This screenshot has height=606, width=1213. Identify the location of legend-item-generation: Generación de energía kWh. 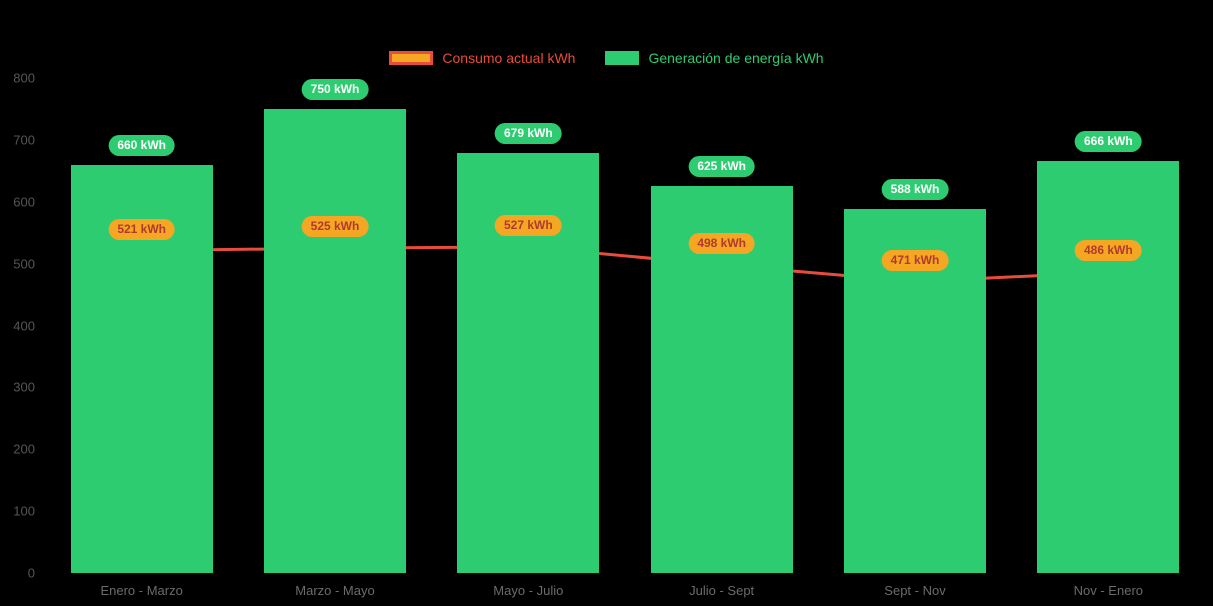
(714, 58).